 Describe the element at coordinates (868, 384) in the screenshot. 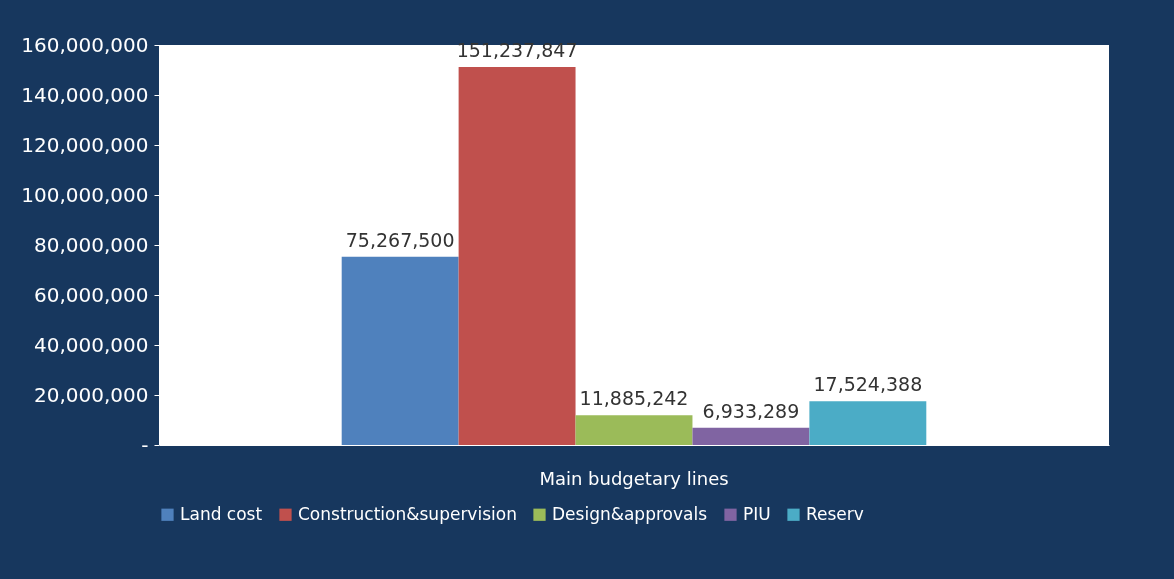

I see `data-label: 17,524,388` at that location.